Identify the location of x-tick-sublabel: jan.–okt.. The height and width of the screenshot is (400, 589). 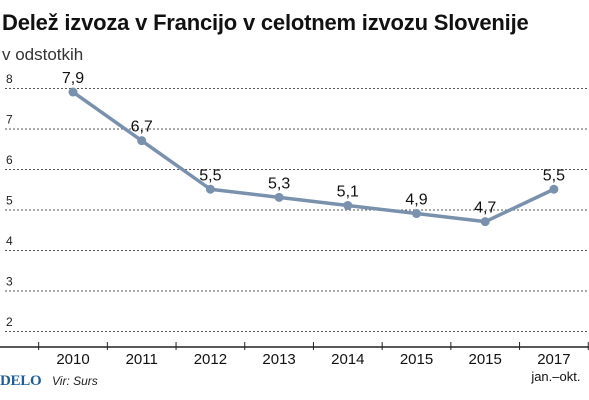
(555, 376).